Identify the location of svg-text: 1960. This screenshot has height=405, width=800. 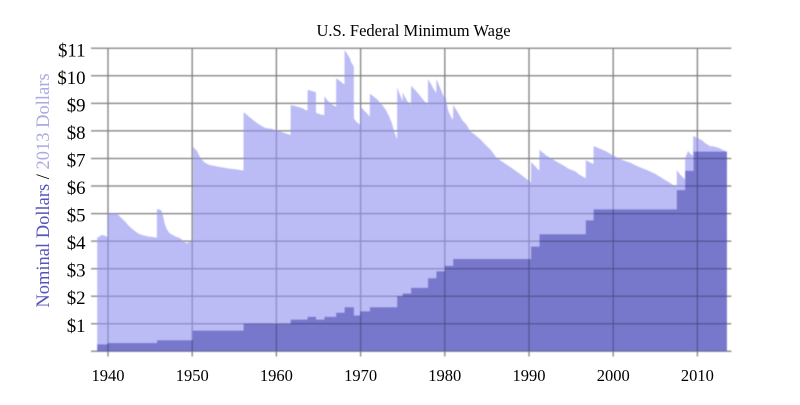
(276, 375).